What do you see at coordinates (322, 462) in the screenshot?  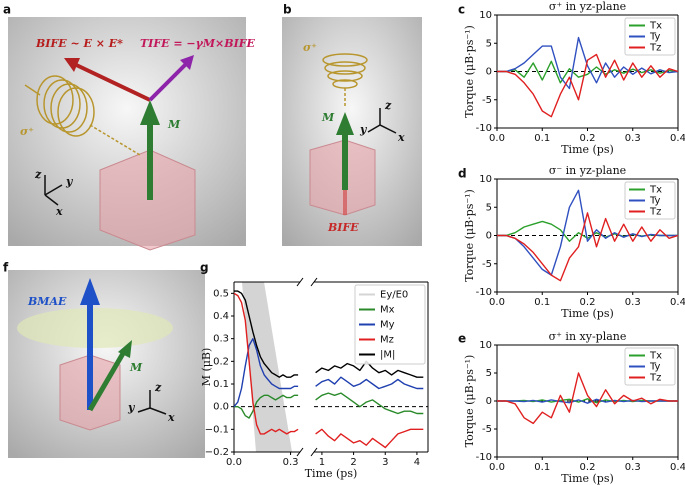 I see `x-tick-label: 1` at bounding box center [322, 462].